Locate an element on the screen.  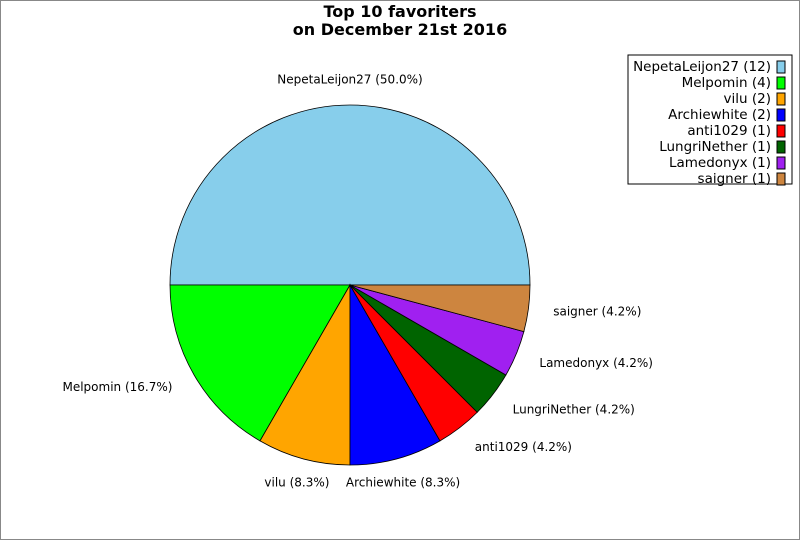
legend-entry: saigner (1) is located at coordinates (734, 179).